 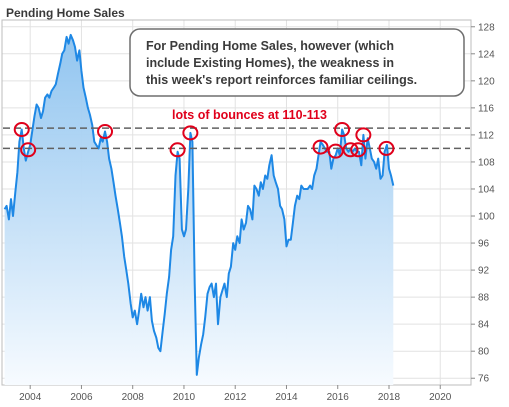 What do you see at coordinates (81, 397) in the screenshot?
I see `x-tick-label: 2006` at bounding box center [81, 397].